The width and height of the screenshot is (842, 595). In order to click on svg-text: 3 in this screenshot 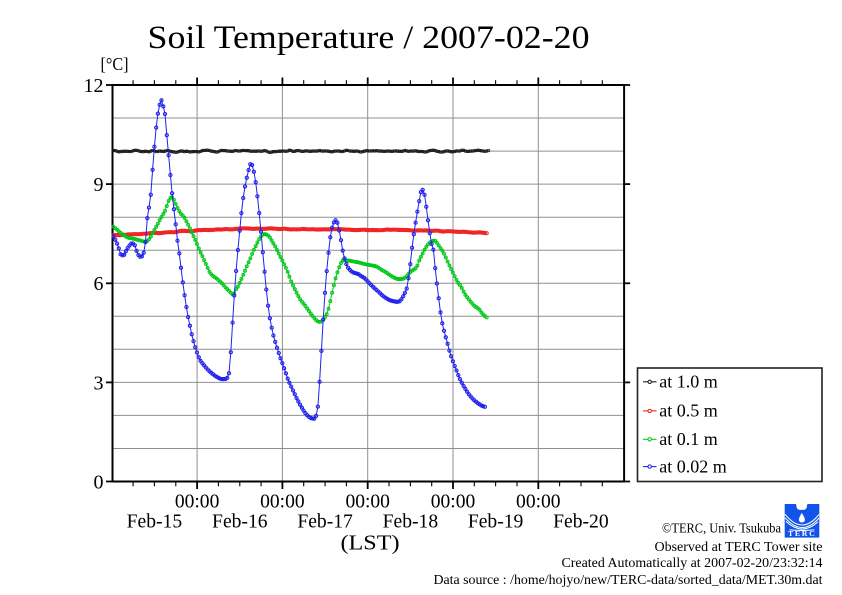, I will do `click(99, 383)`.